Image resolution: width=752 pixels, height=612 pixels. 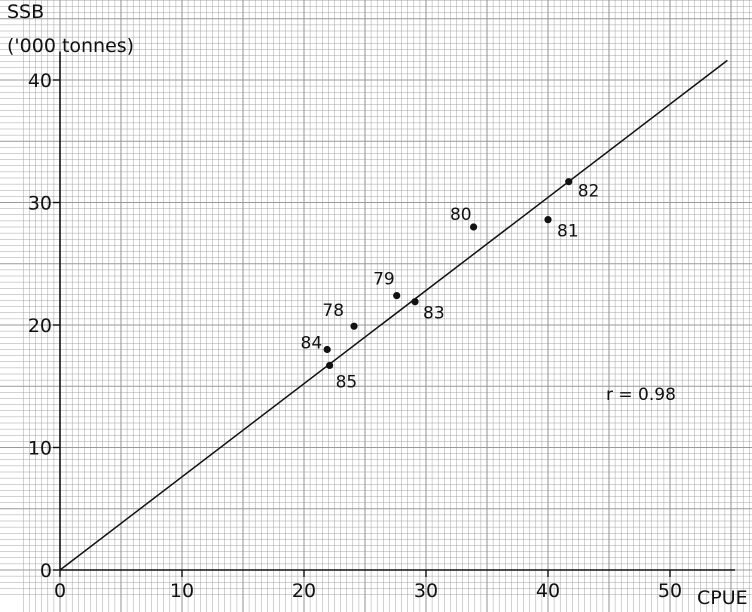 What do you see at coordinates (722, 598) in the screenshot?
I see `x-axis-label: CPUE` at bounding box center [722, 598].